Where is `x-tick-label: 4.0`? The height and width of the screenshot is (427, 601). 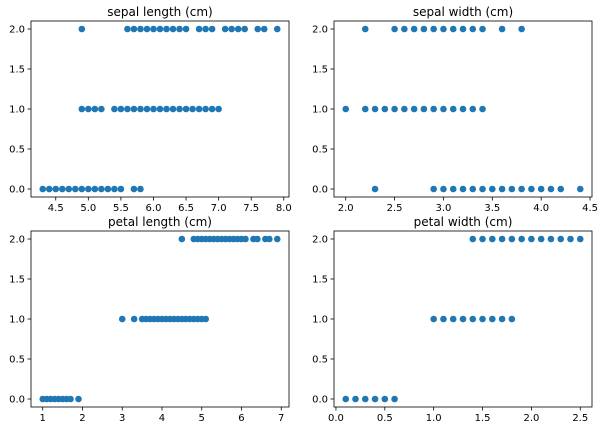 x-tick-label: 4.0 is located at coordinates (541, 208).